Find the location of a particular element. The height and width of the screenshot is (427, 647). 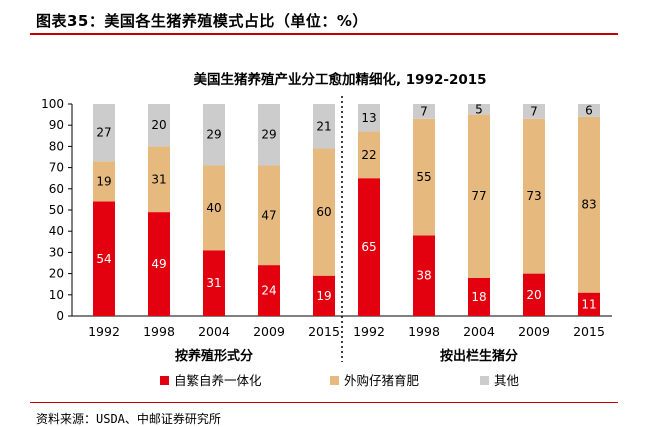

group-label: 按出栏生猪分 is located at coordinates (479, 356).